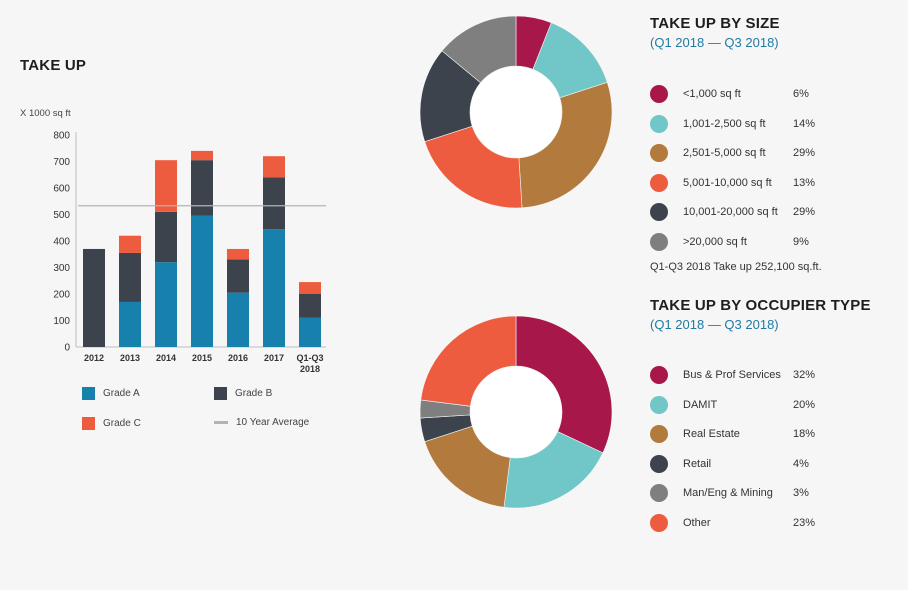  I want to click on legend-label: Man/Eng & Mining, so click(728, 493).